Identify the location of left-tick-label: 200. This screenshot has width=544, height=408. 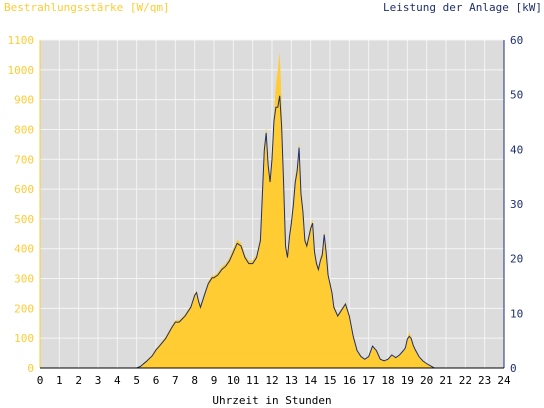
(24, 308).